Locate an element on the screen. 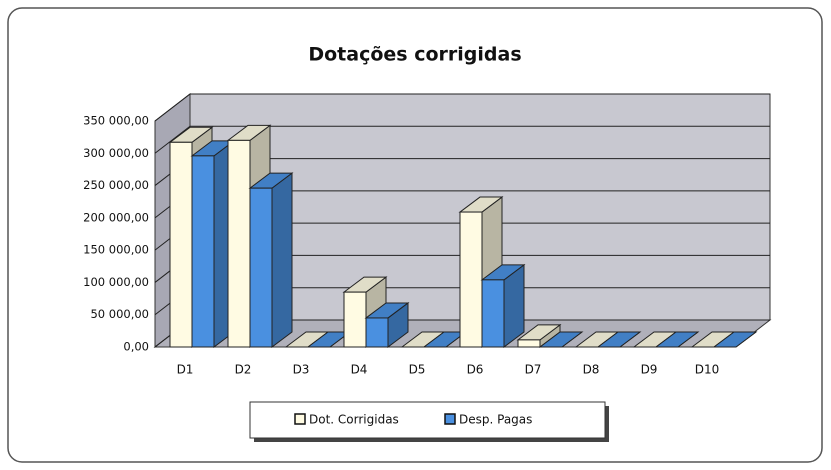 The height and width of the screenshot is (470, 831). legend-label: Dot. Corrigidas is located at coordinates (354, 420).